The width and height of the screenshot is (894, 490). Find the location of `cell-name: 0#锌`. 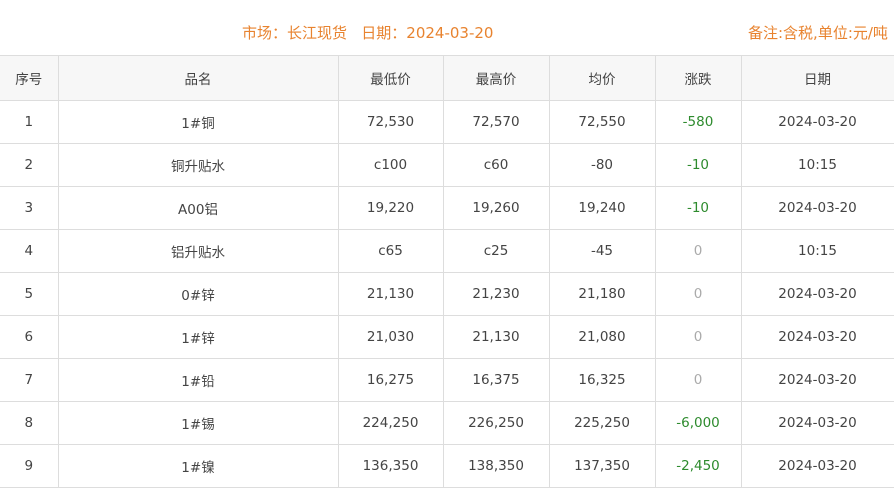

cell-name: 0#锌 is located at coordinates (198, 294).